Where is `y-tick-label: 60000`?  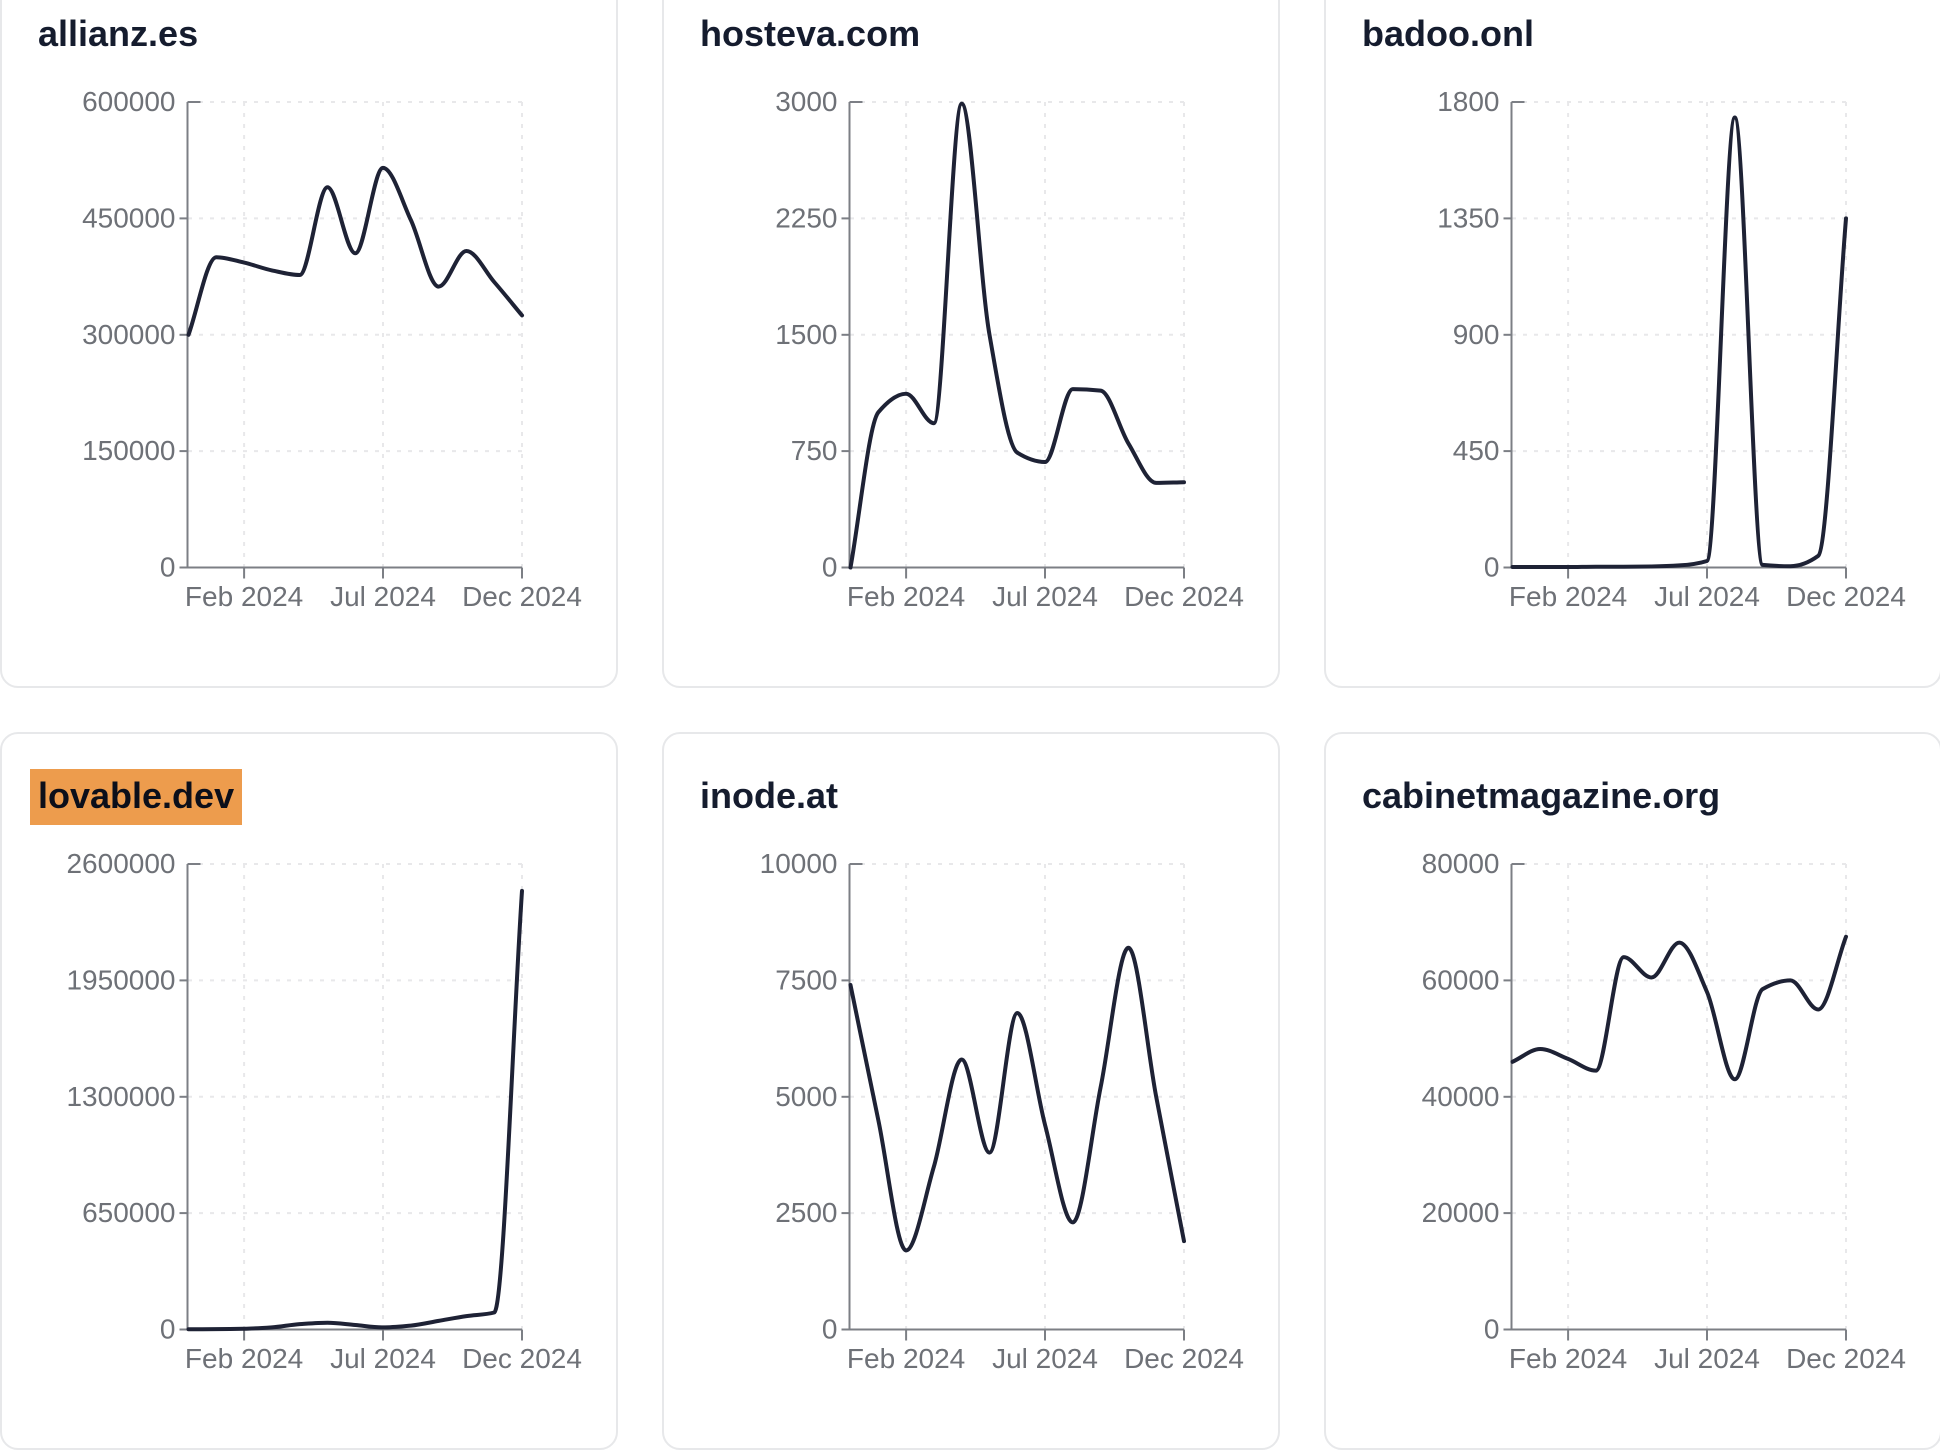 y-tick-label: 60000 is located at coordinates (1461, 979).